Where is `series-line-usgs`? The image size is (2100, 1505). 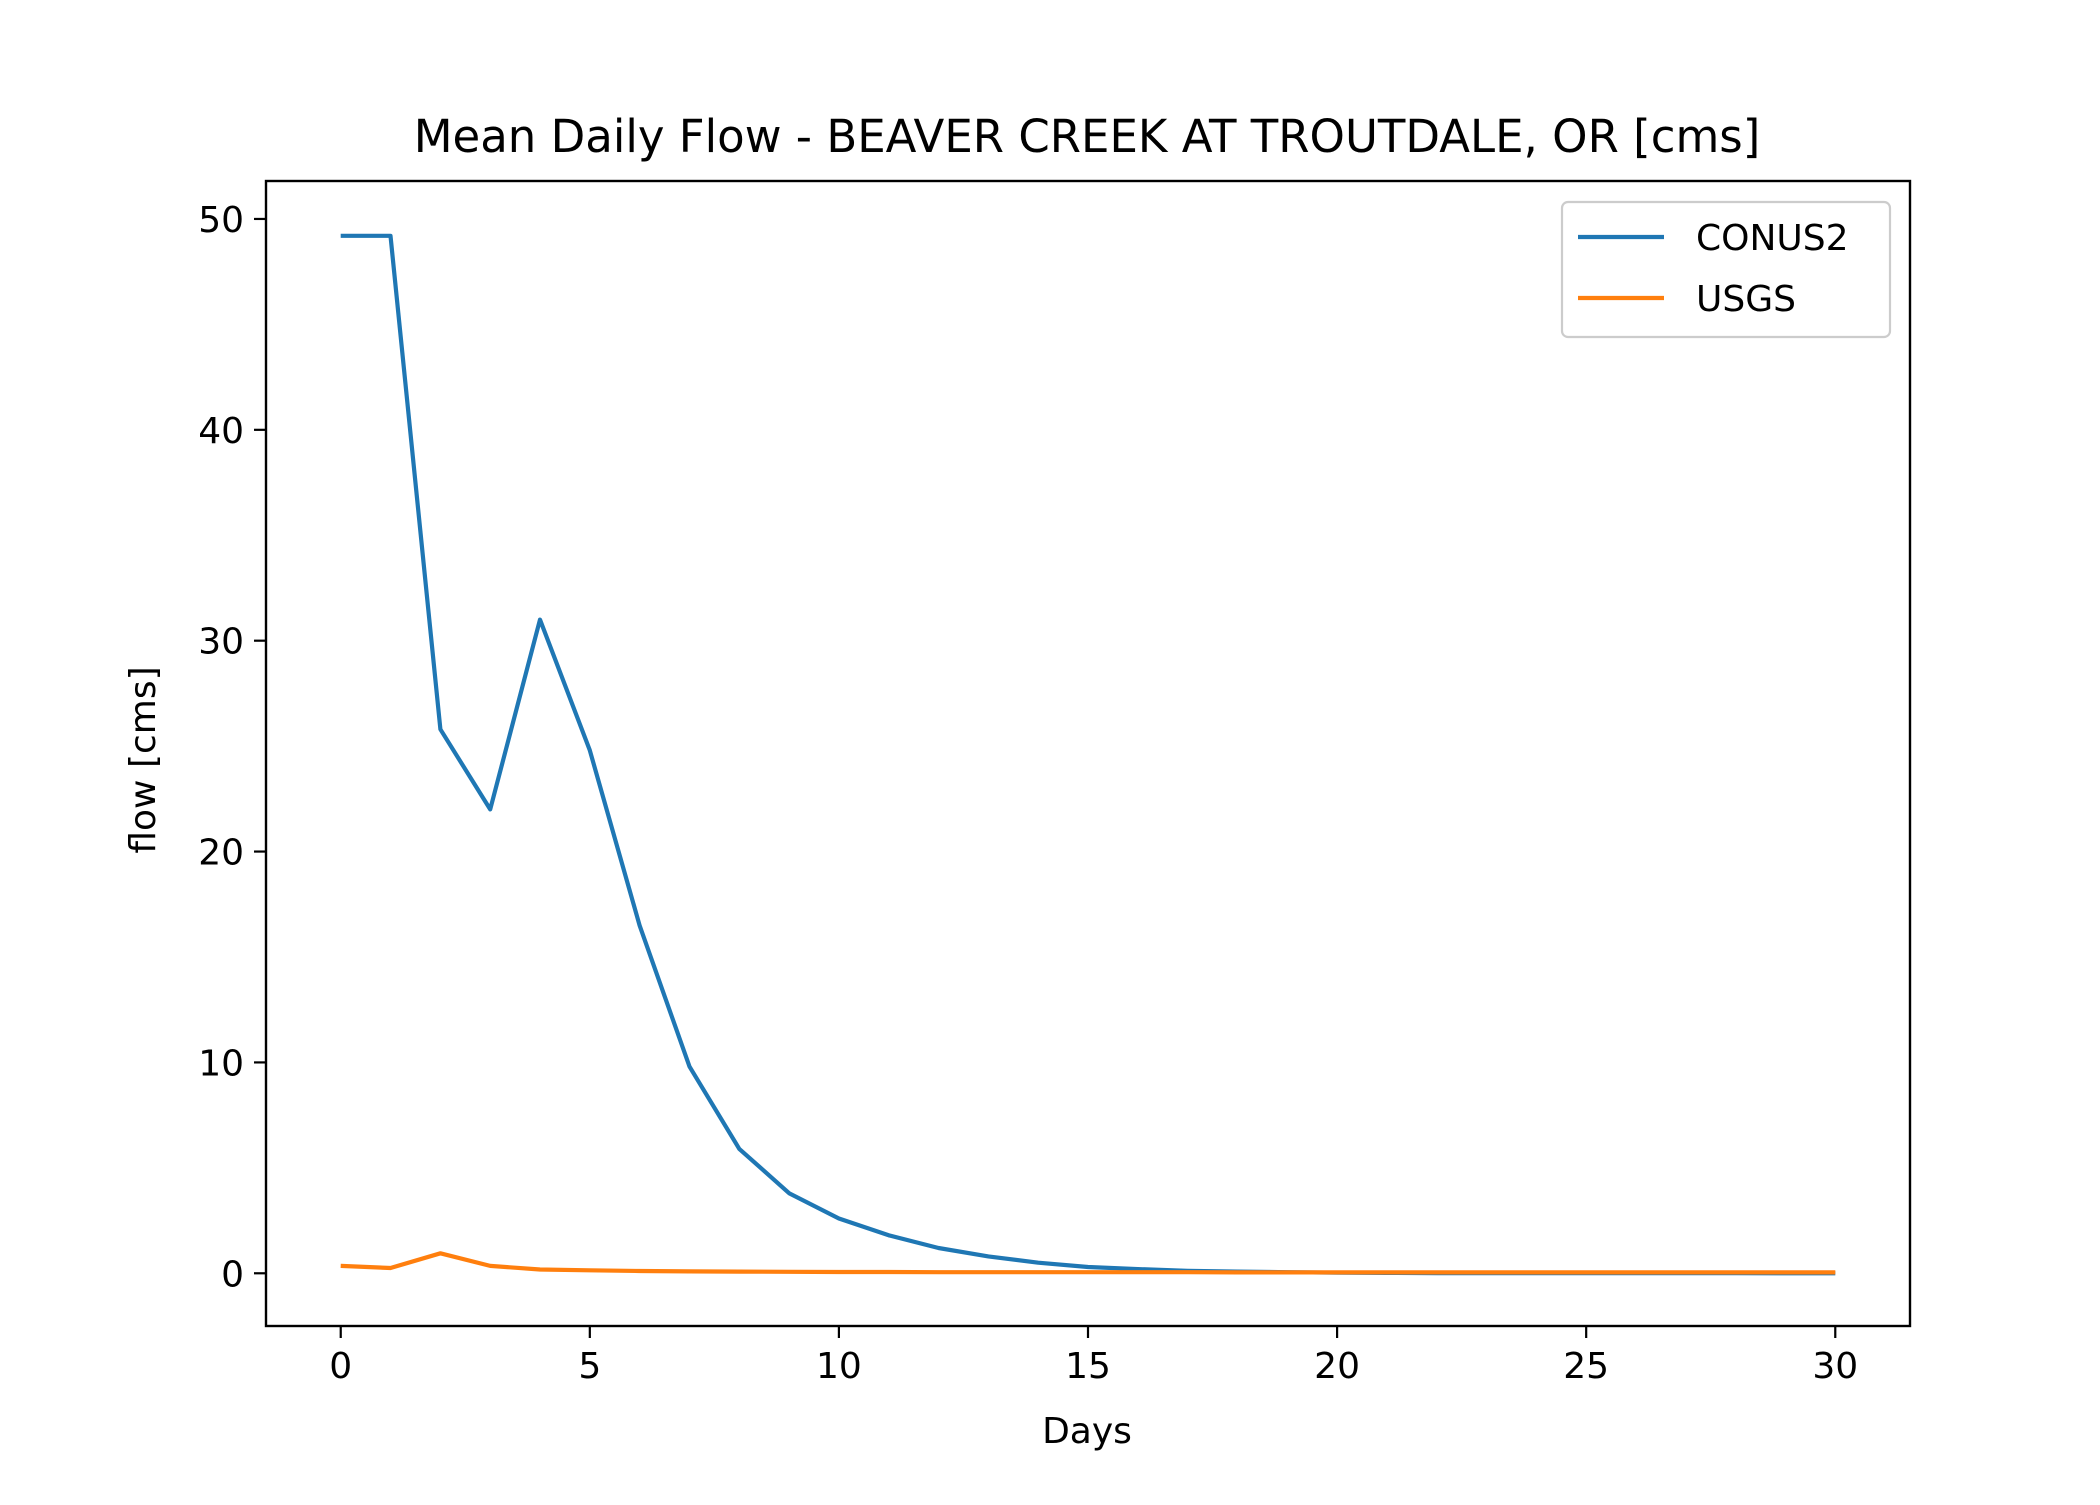
series-line-usgs is located at coordinates (1088, 1263).